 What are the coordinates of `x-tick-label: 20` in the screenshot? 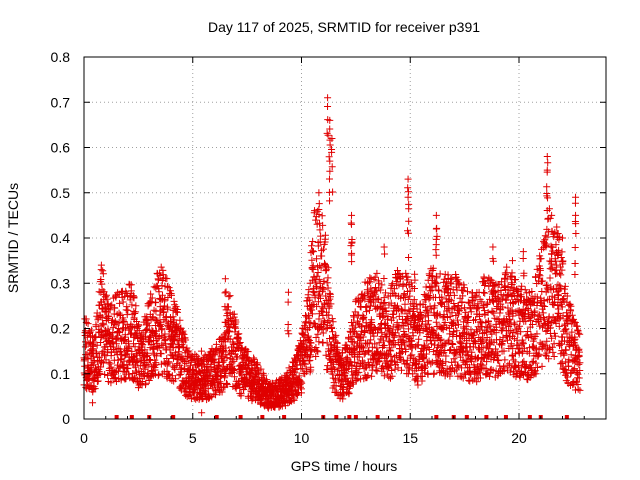 It's located at (519, 438).